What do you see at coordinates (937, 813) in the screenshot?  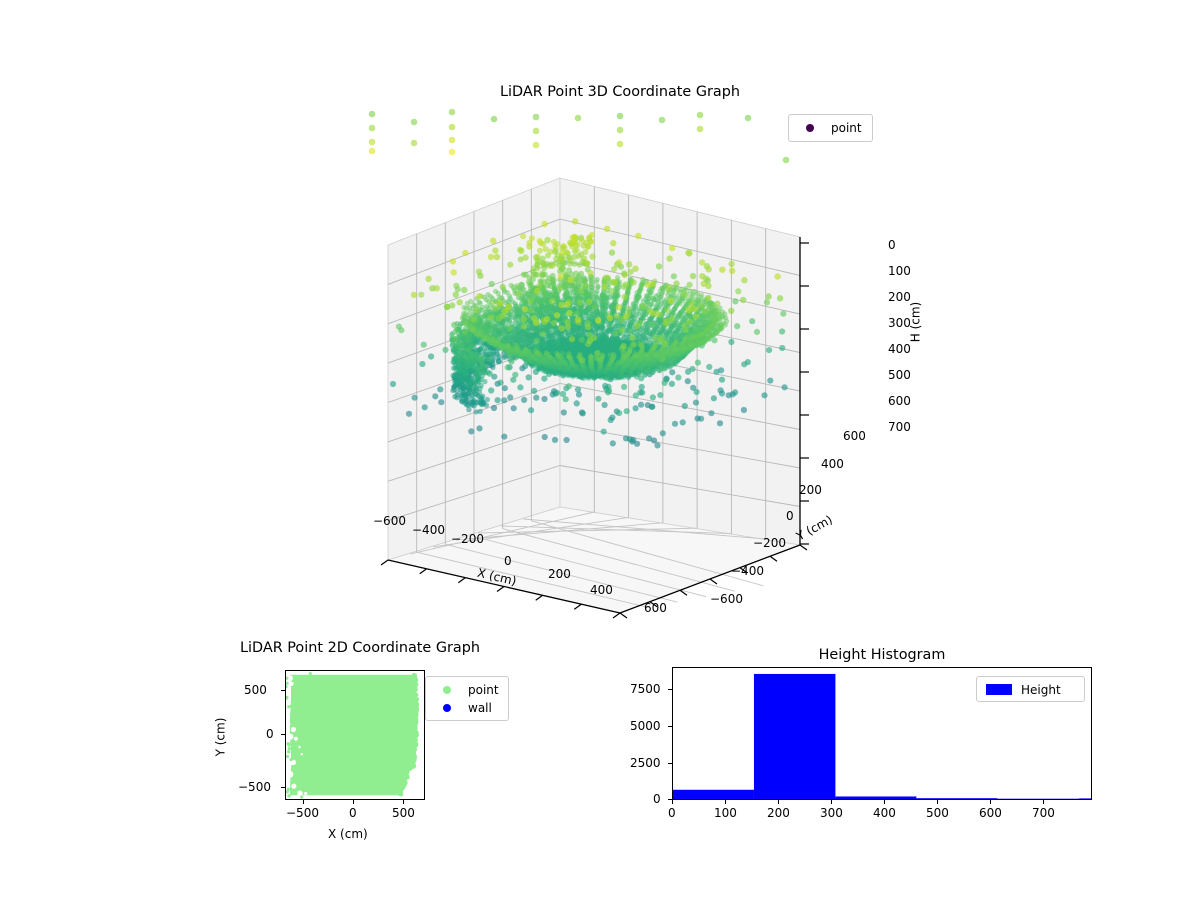 I see `ticklabel-hist-x-5: 500` at bounding box center [937, 813].